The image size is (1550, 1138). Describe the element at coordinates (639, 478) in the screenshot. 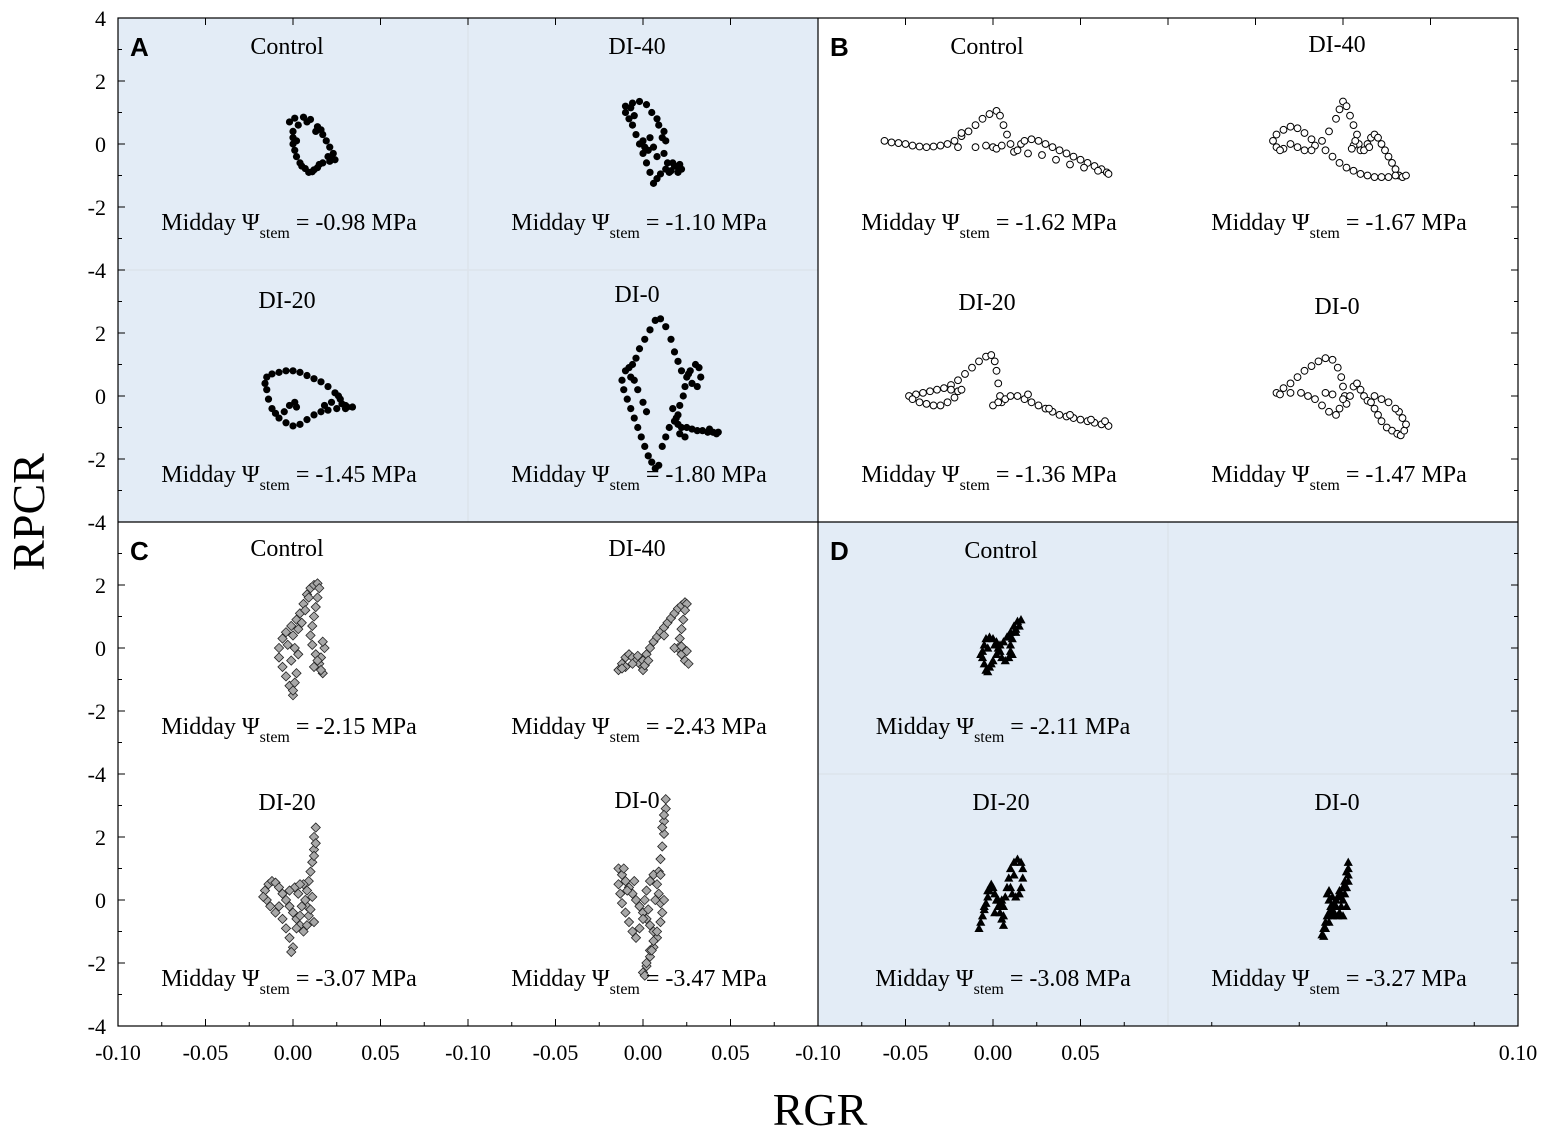

I see `midday-psi-label: Midday Ψstem = -1.80 MPa` at that location.